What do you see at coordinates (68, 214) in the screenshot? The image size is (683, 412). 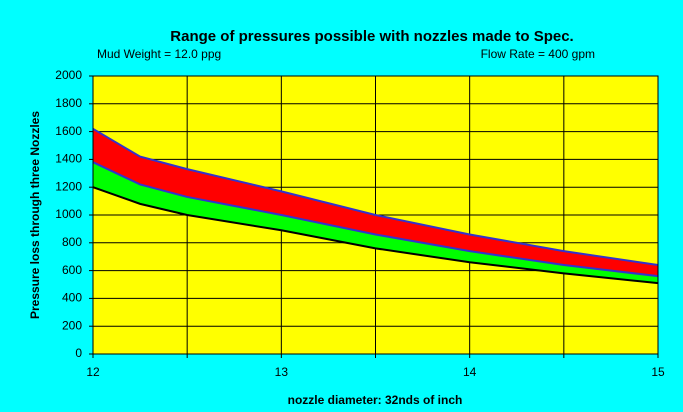 I see `y-tick-label: 1000` at bounding box center [68, 214].